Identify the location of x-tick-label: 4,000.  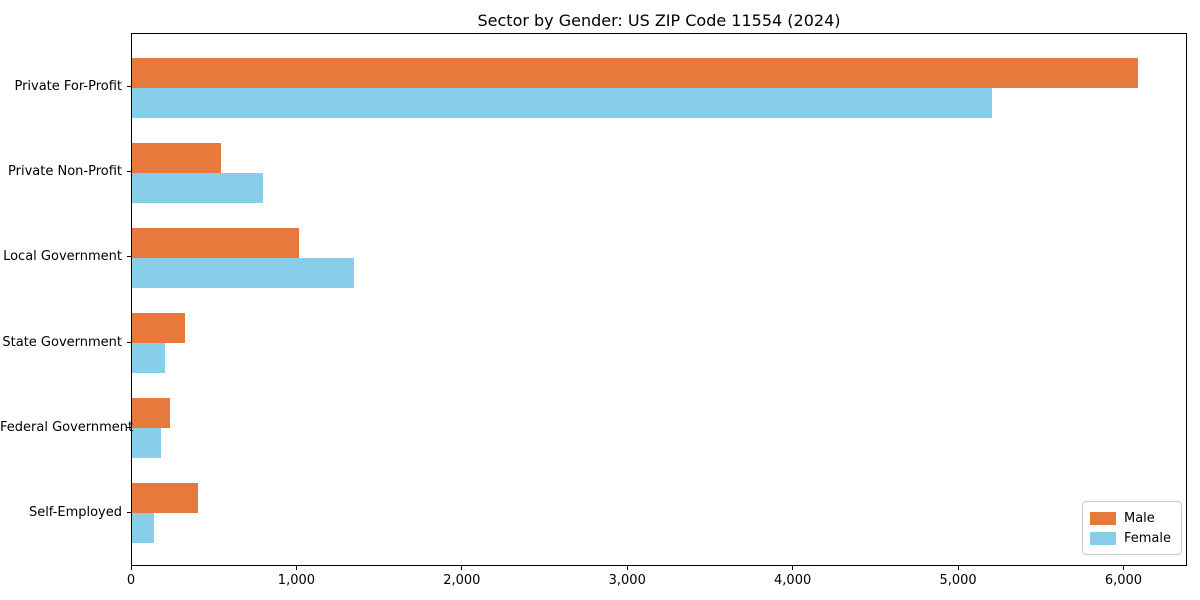
(793, 580).